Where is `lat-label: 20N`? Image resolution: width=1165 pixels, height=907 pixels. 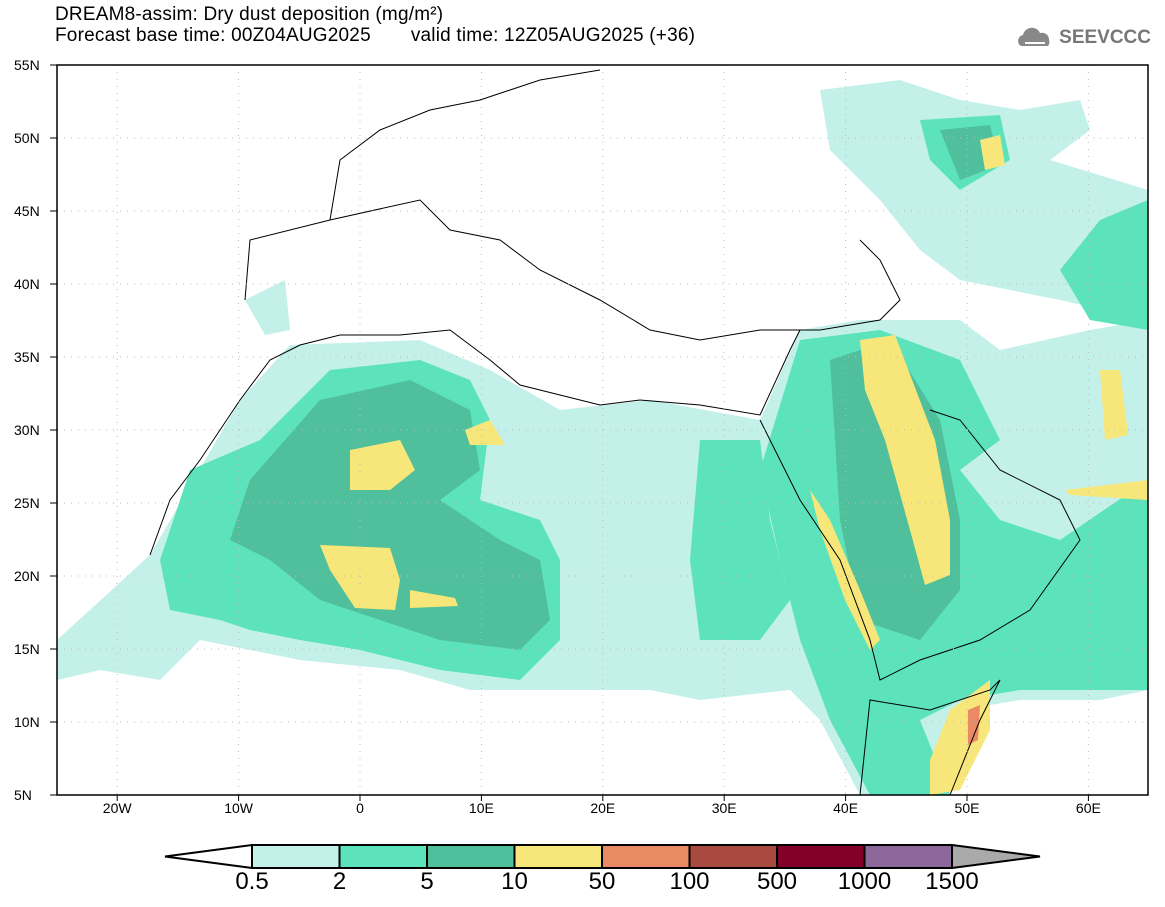
lat-label: 20N is located at coordinates (27, 576).